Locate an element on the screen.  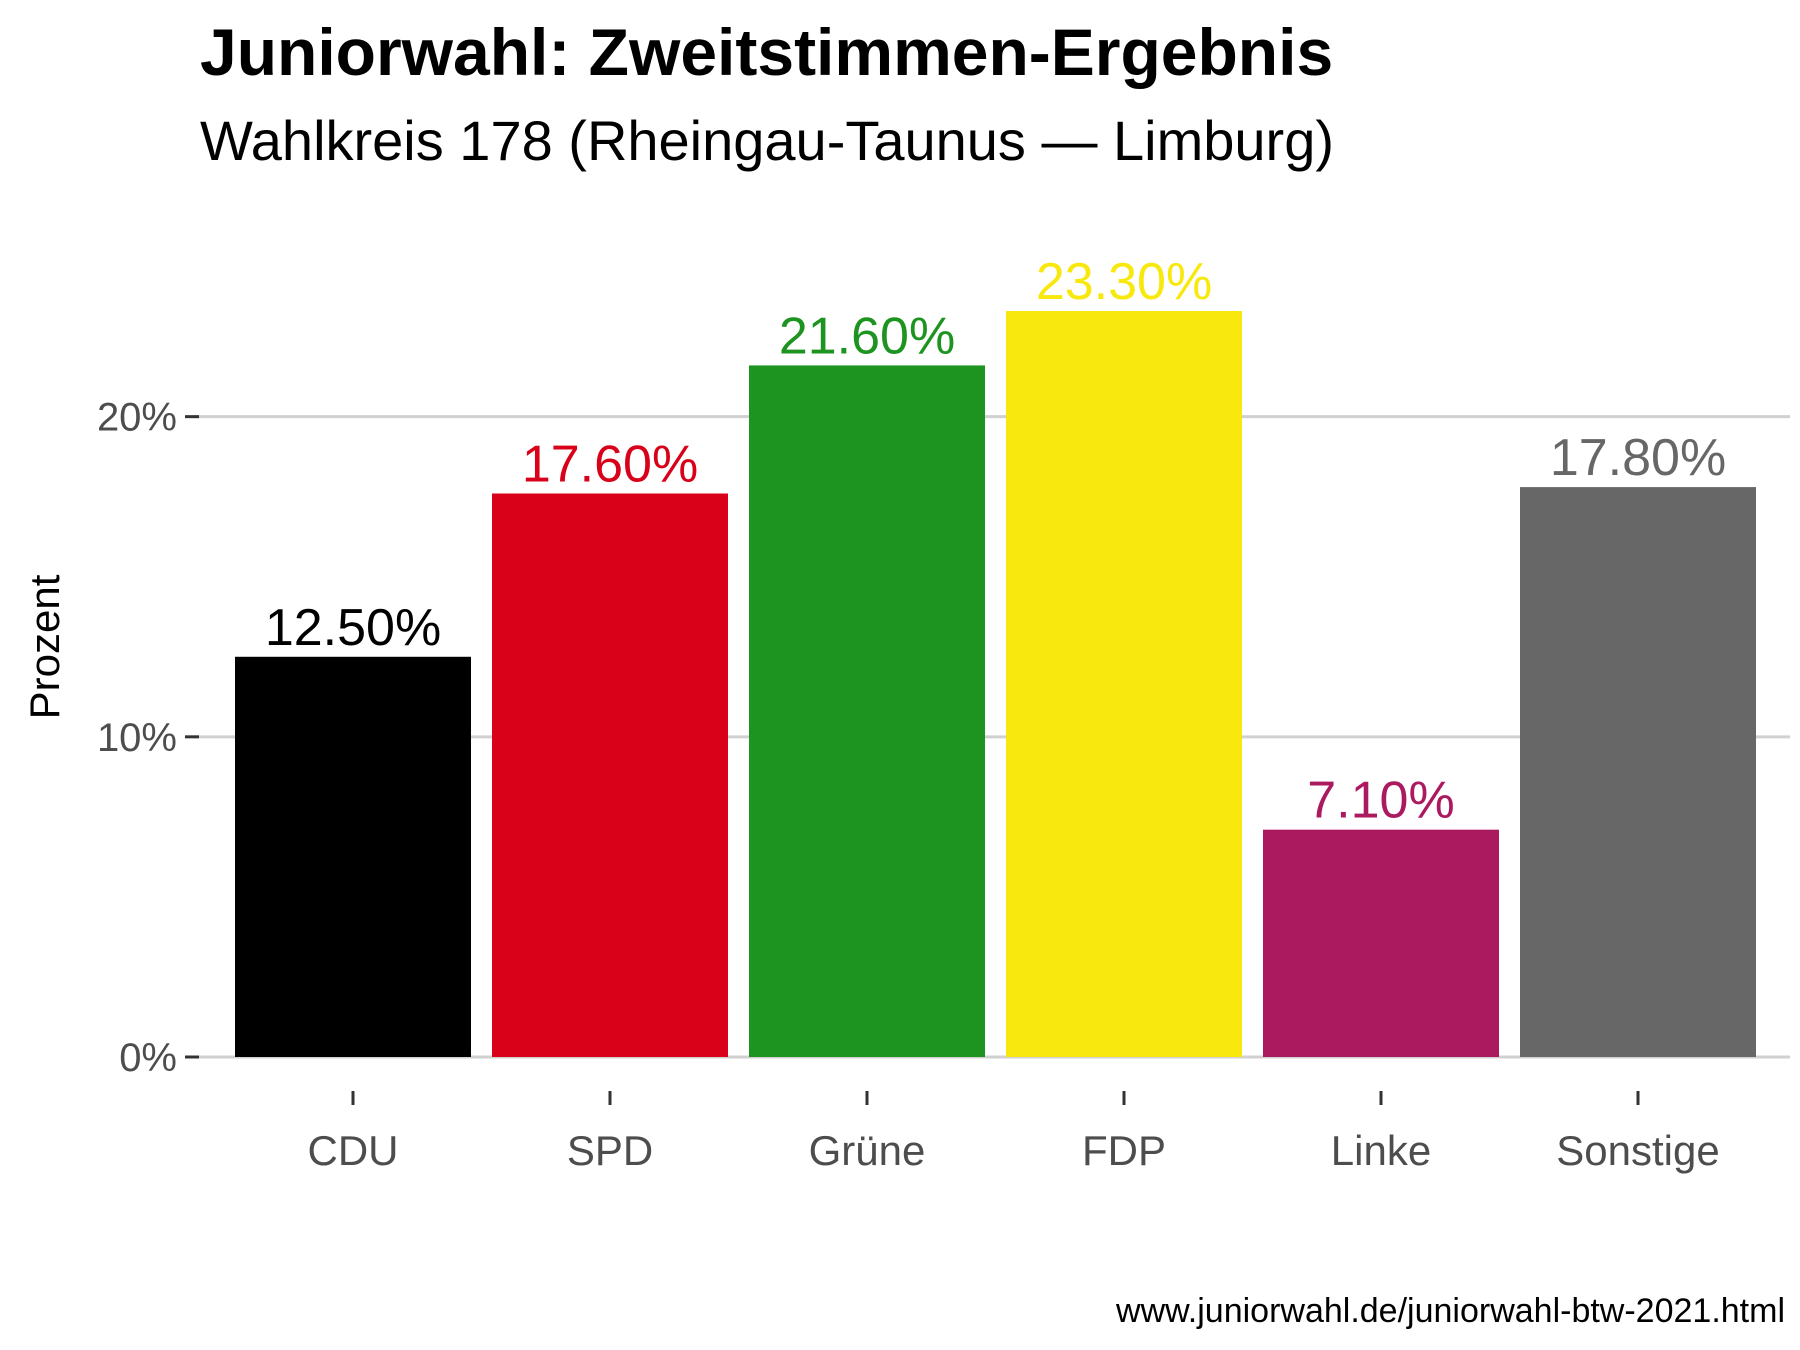
data-label-sonstige: 17.80% is located at coordinates (1638, 458).